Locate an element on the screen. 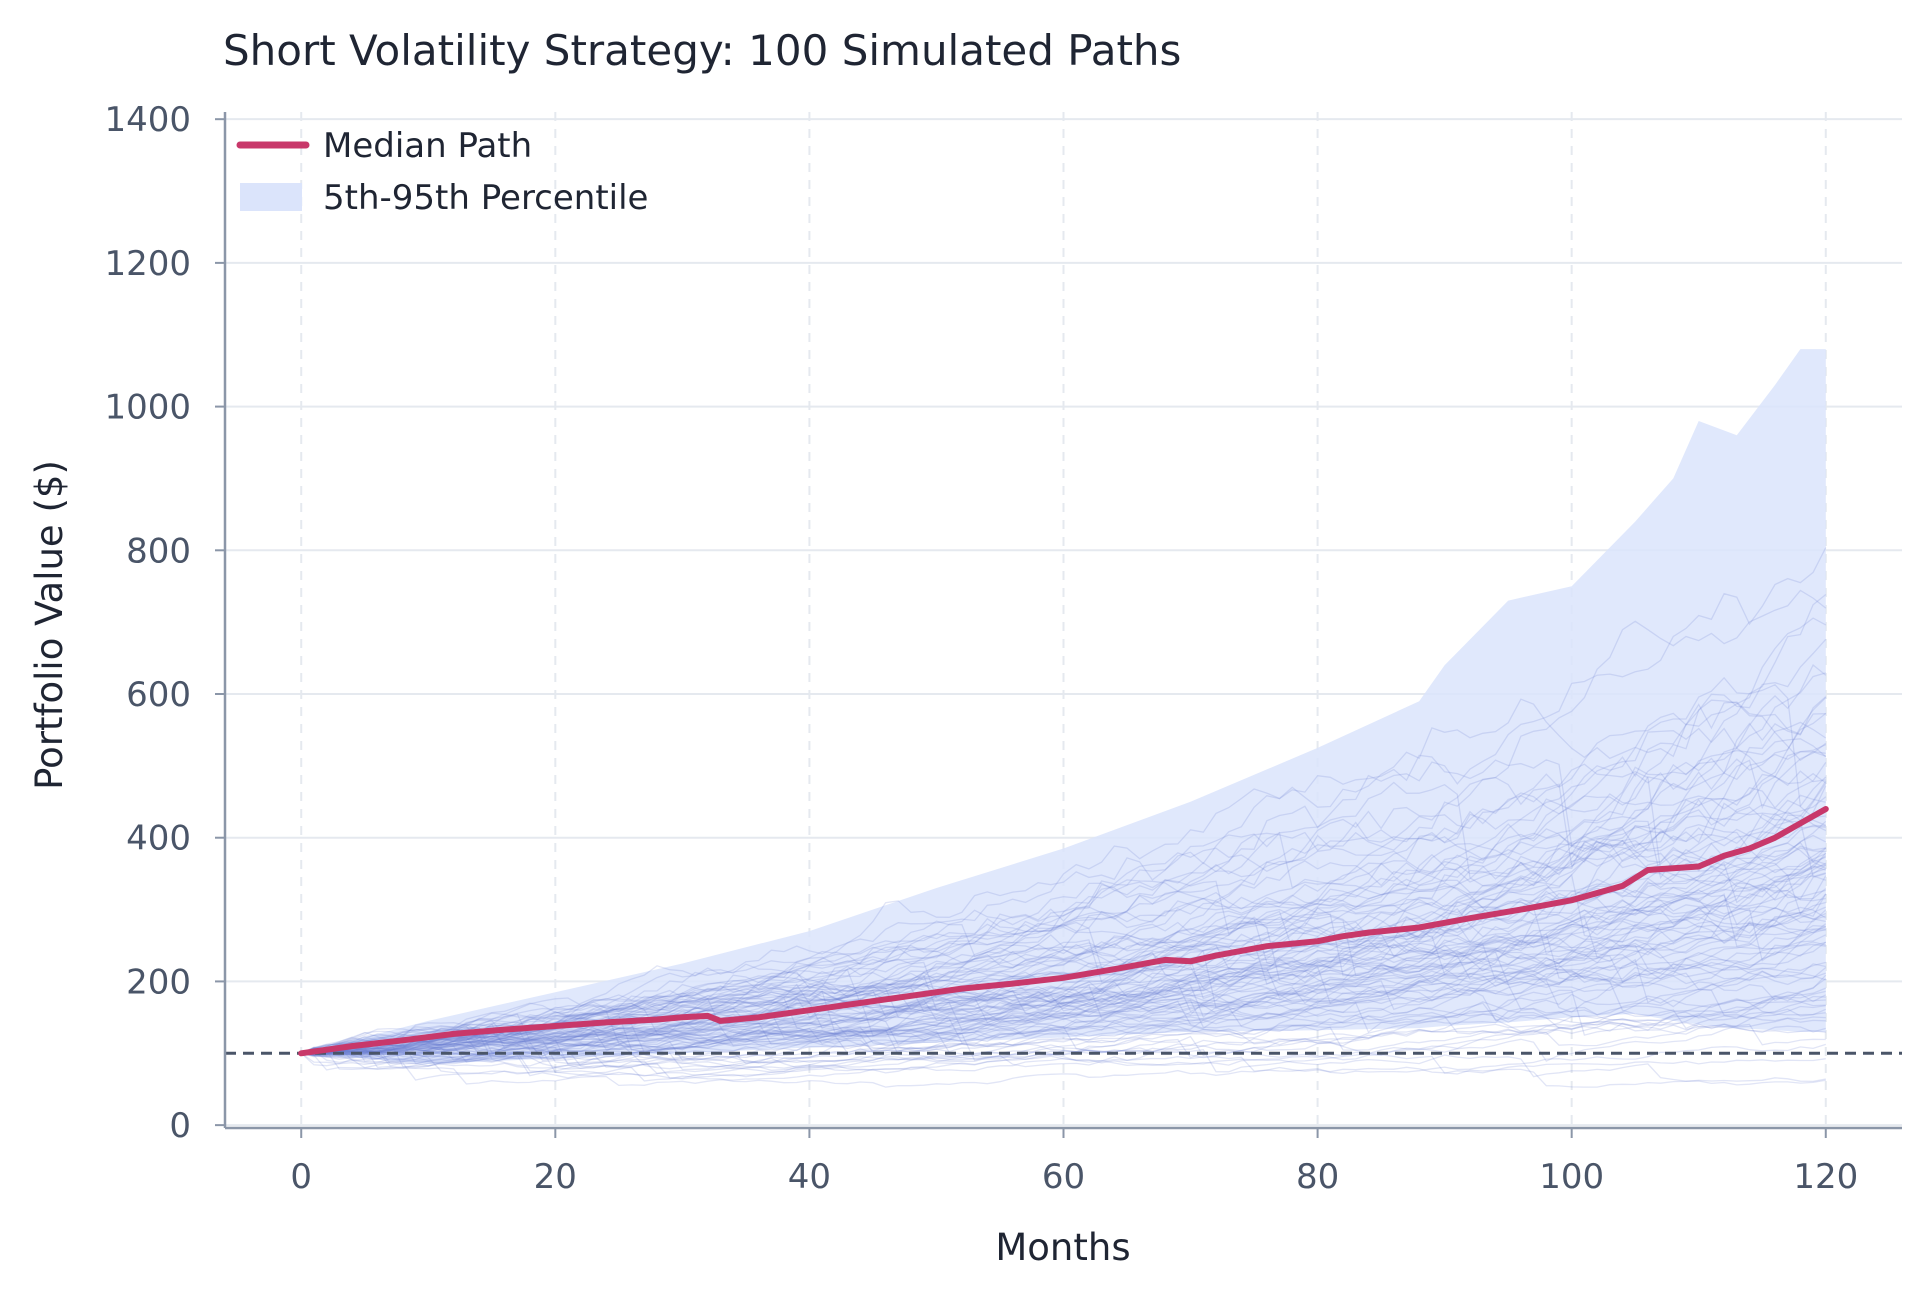 Image resolution: width=1920 pixels, height=1292 pixels. legend-median-label: Median Path is located at coordinates (427, 146).